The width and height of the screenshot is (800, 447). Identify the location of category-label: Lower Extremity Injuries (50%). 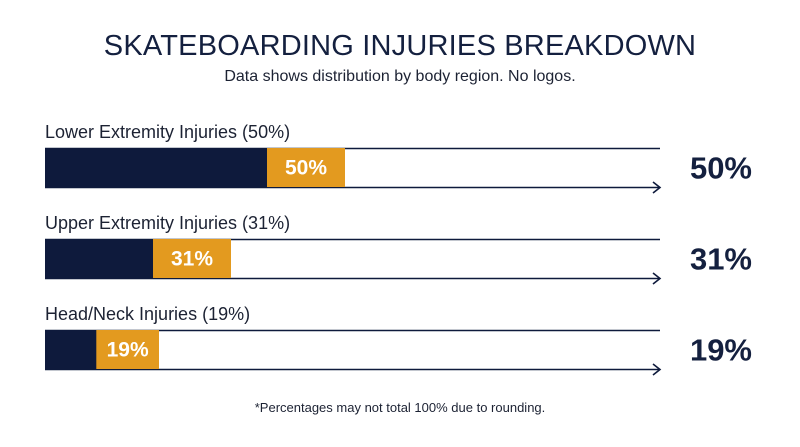
(167, 132).